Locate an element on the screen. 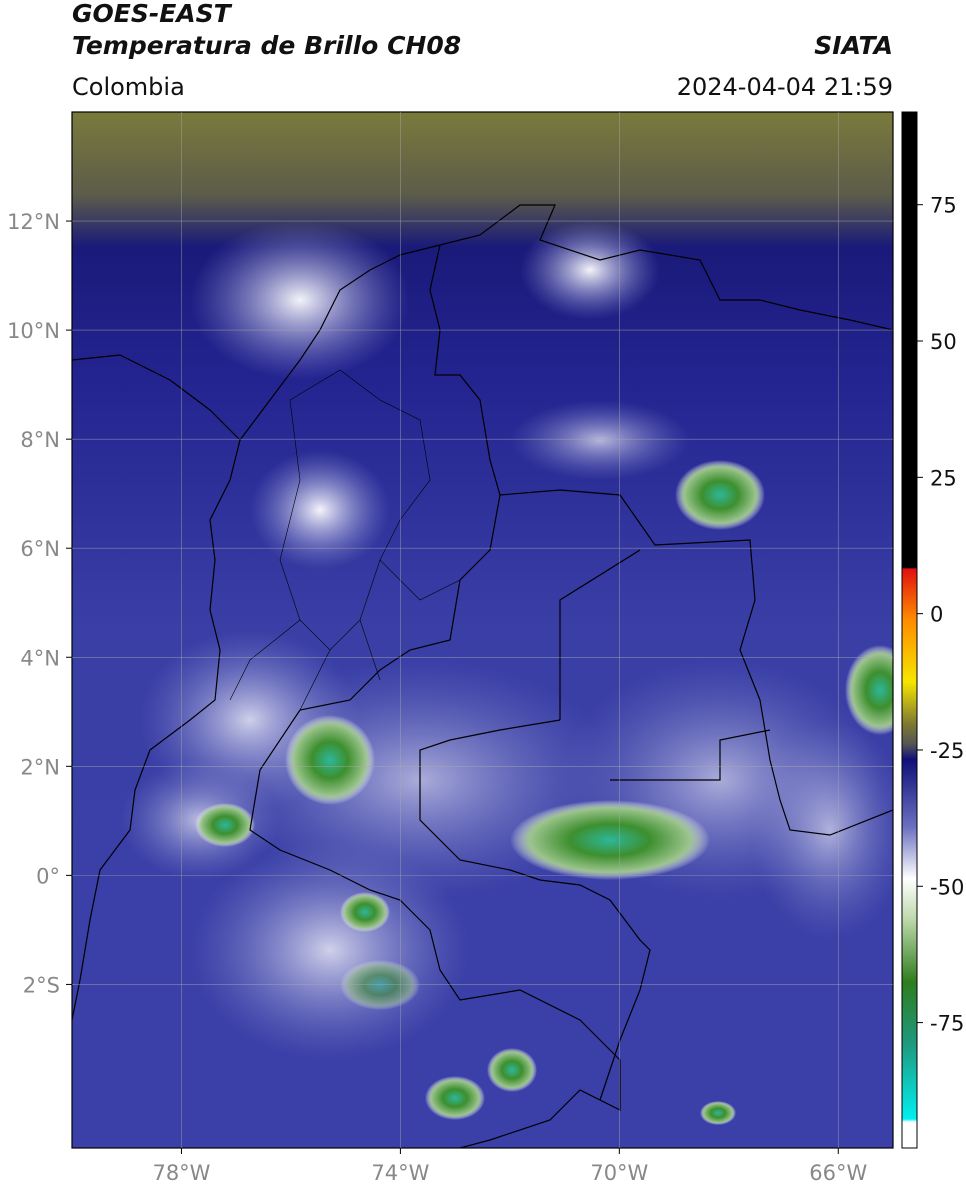 The image size is (966, 1194). colorbar is located at coordinates (909, 630).